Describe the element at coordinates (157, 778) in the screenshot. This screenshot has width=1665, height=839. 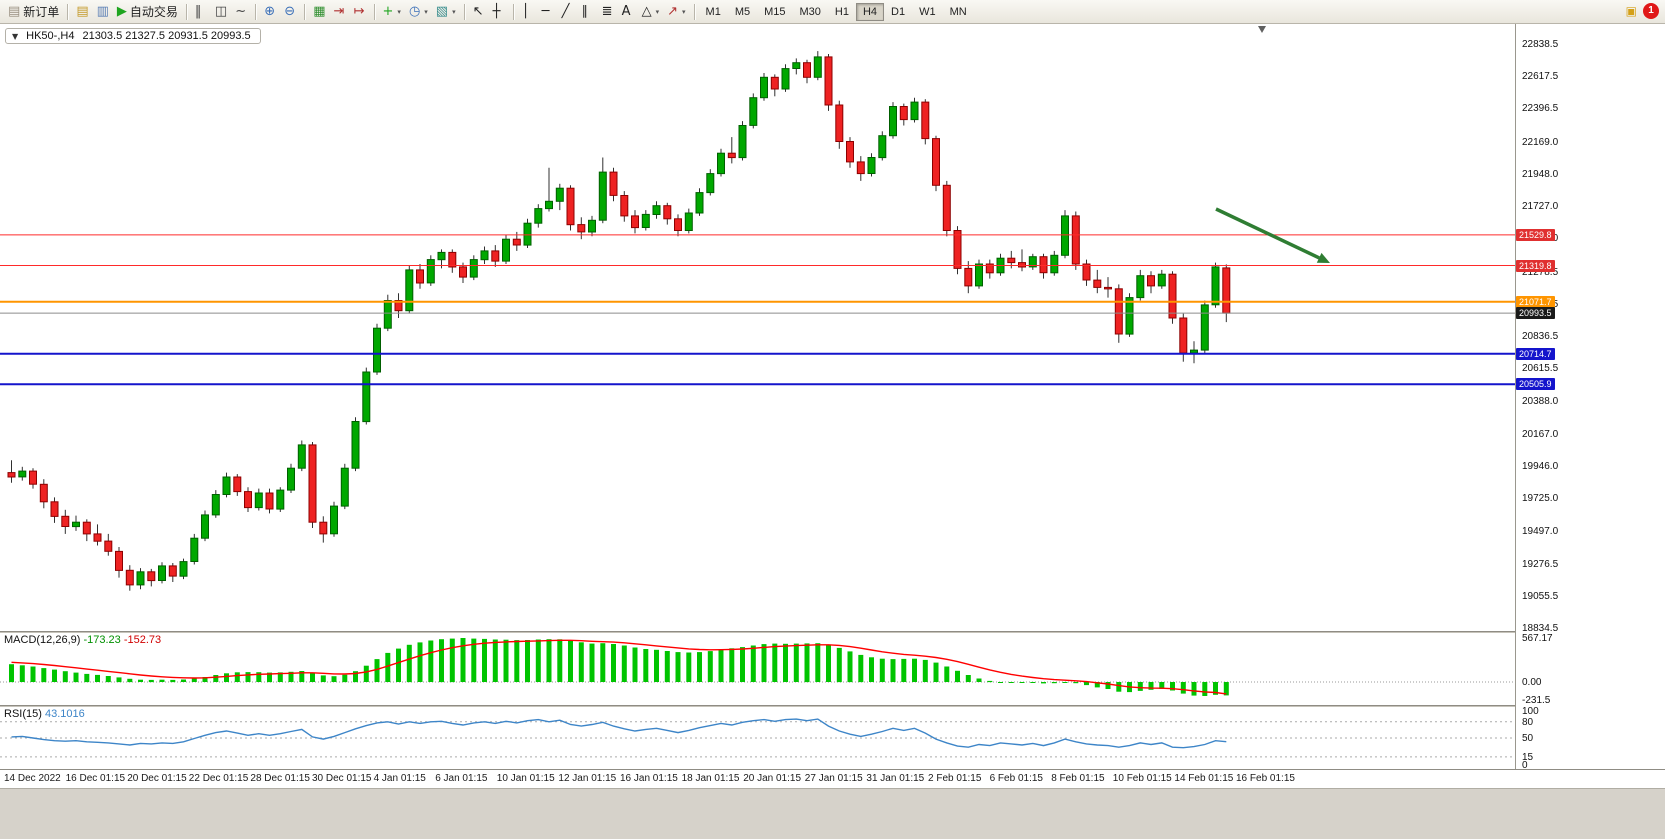
I see `time-tick-label: 20 Dec 01:15` at that location.